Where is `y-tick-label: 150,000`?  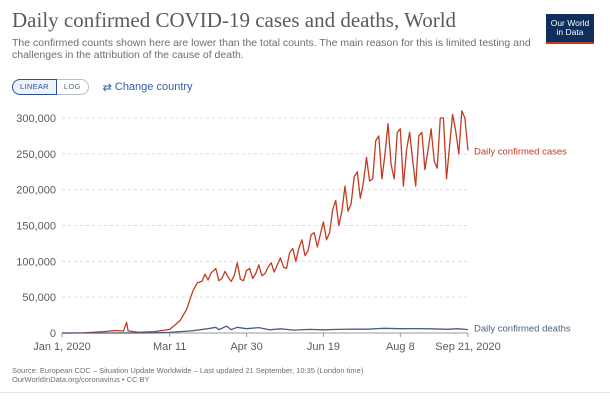 y-tick-label: 150,000 is located at coordinates (36, 227).